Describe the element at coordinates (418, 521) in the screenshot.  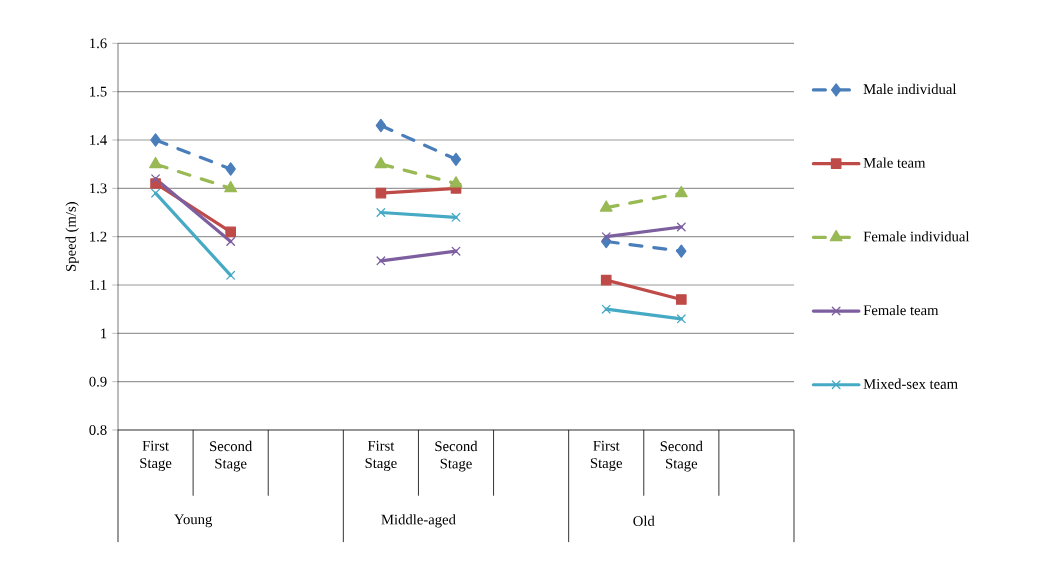
I see `text: Middle-aged` at that location.